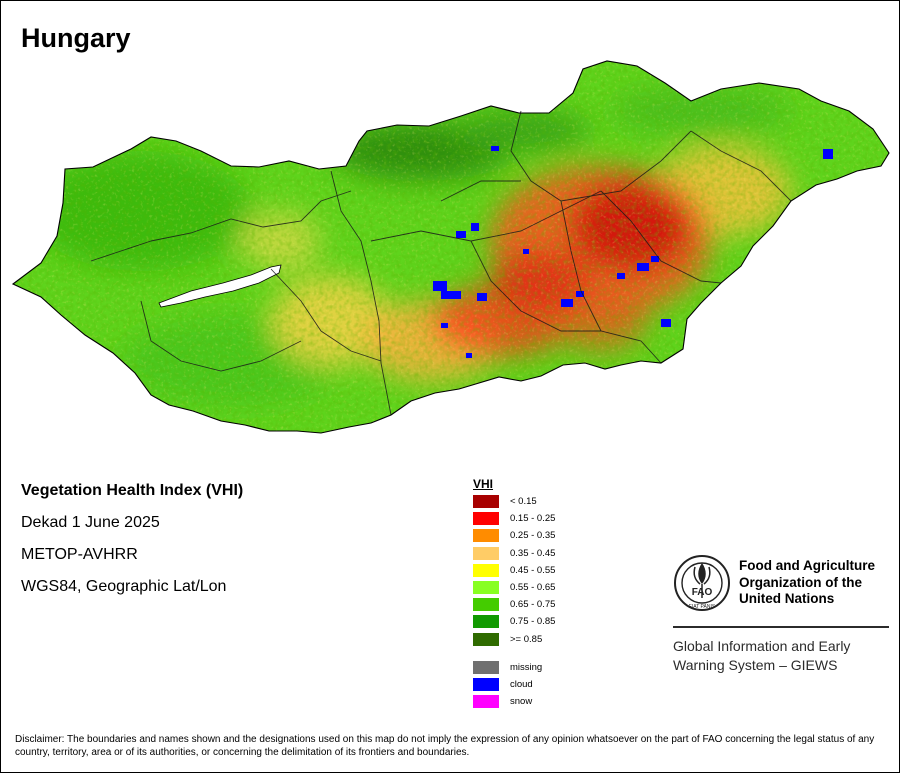 The image size is (900, 773). What do you see at coordinates (523, 501) in the screenshot?
I see `legend-label: < 0.15` at bounding box center [523, 501].